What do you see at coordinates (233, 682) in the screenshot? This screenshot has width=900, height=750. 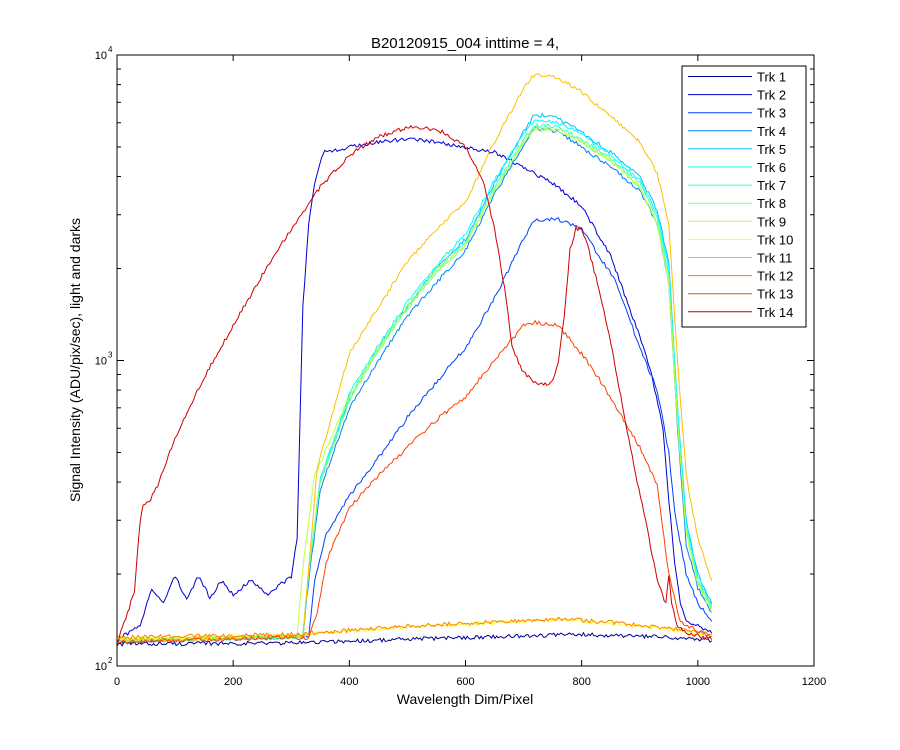 I see `x-tick-label-1: 200` at bounding box center [233, 682].